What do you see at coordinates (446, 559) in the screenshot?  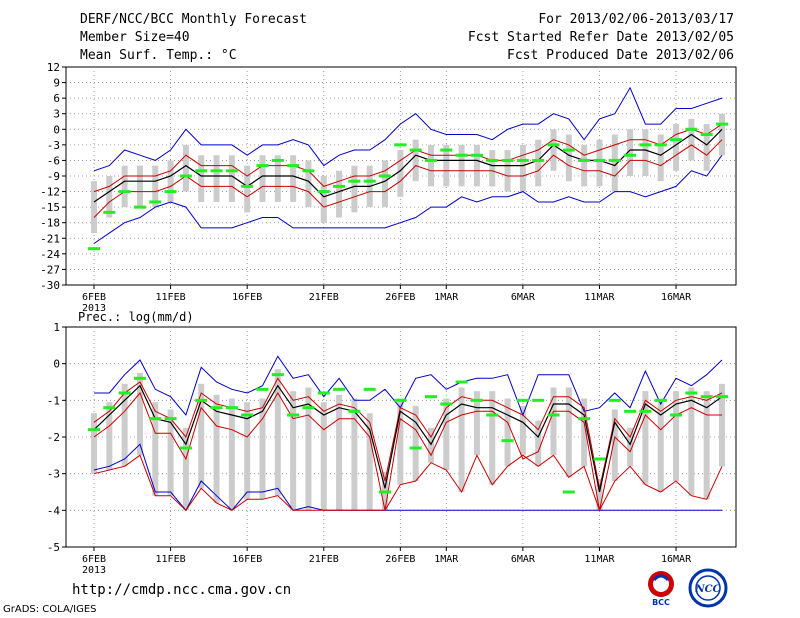 I see `precipitation-xtick-label: 1MAR` at bounding box center [446, 559].